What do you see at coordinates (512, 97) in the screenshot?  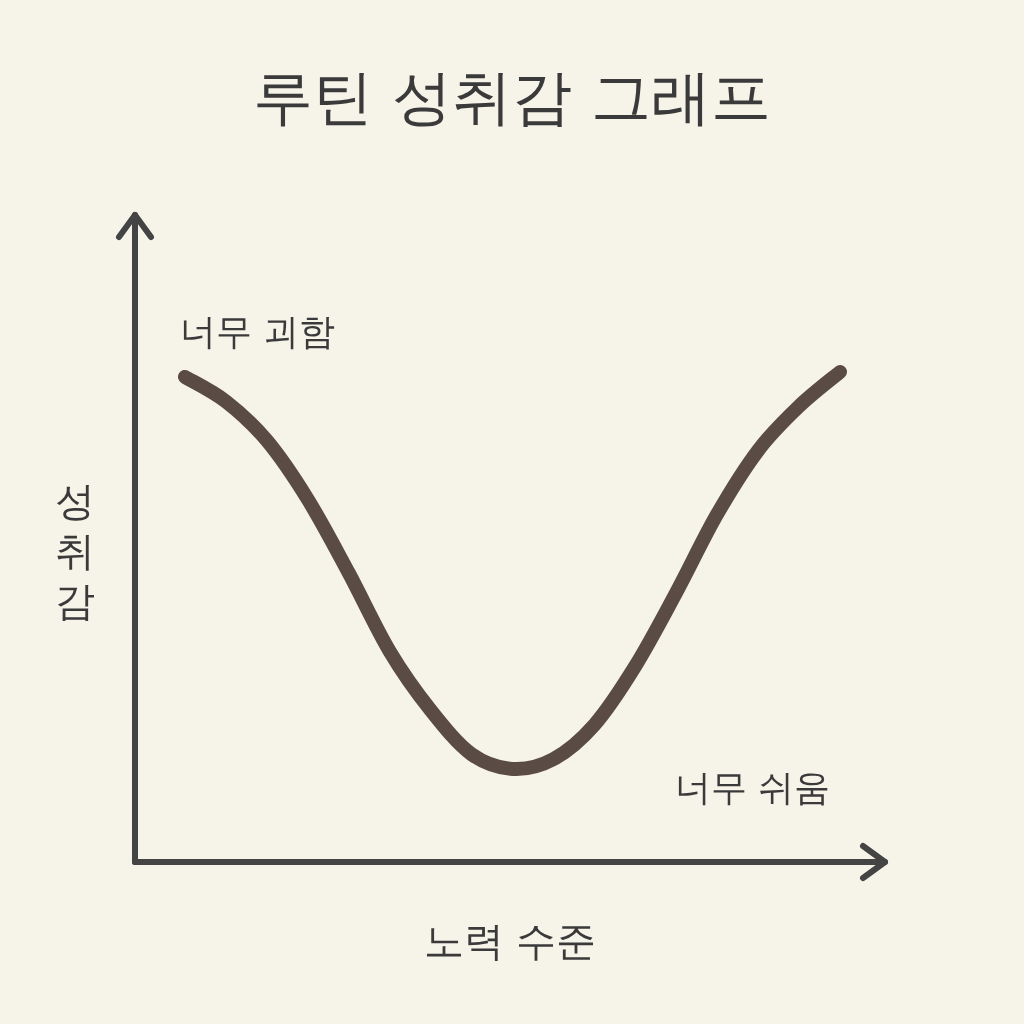 I see `chart-title: 루틴 성취감 그래프` at bounding box center [512, 97].